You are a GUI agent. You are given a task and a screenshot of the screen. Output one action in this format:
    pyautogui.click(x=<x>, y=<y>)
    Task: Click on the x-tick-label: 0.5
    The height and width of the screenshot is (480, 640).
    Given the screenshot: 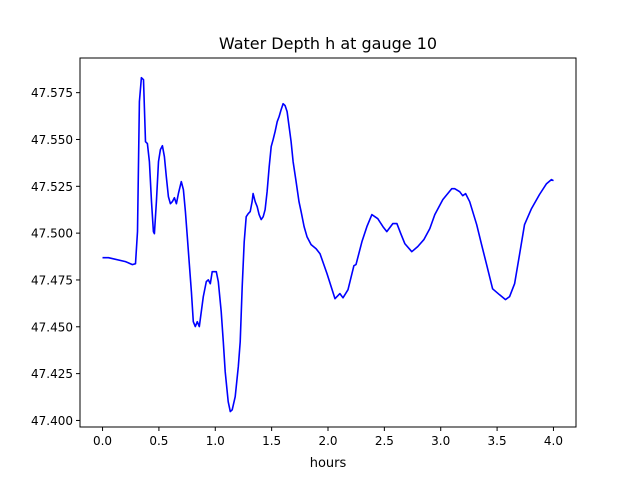 What is the action you would take?
    pyautogui.click(x=158, y=441)
    